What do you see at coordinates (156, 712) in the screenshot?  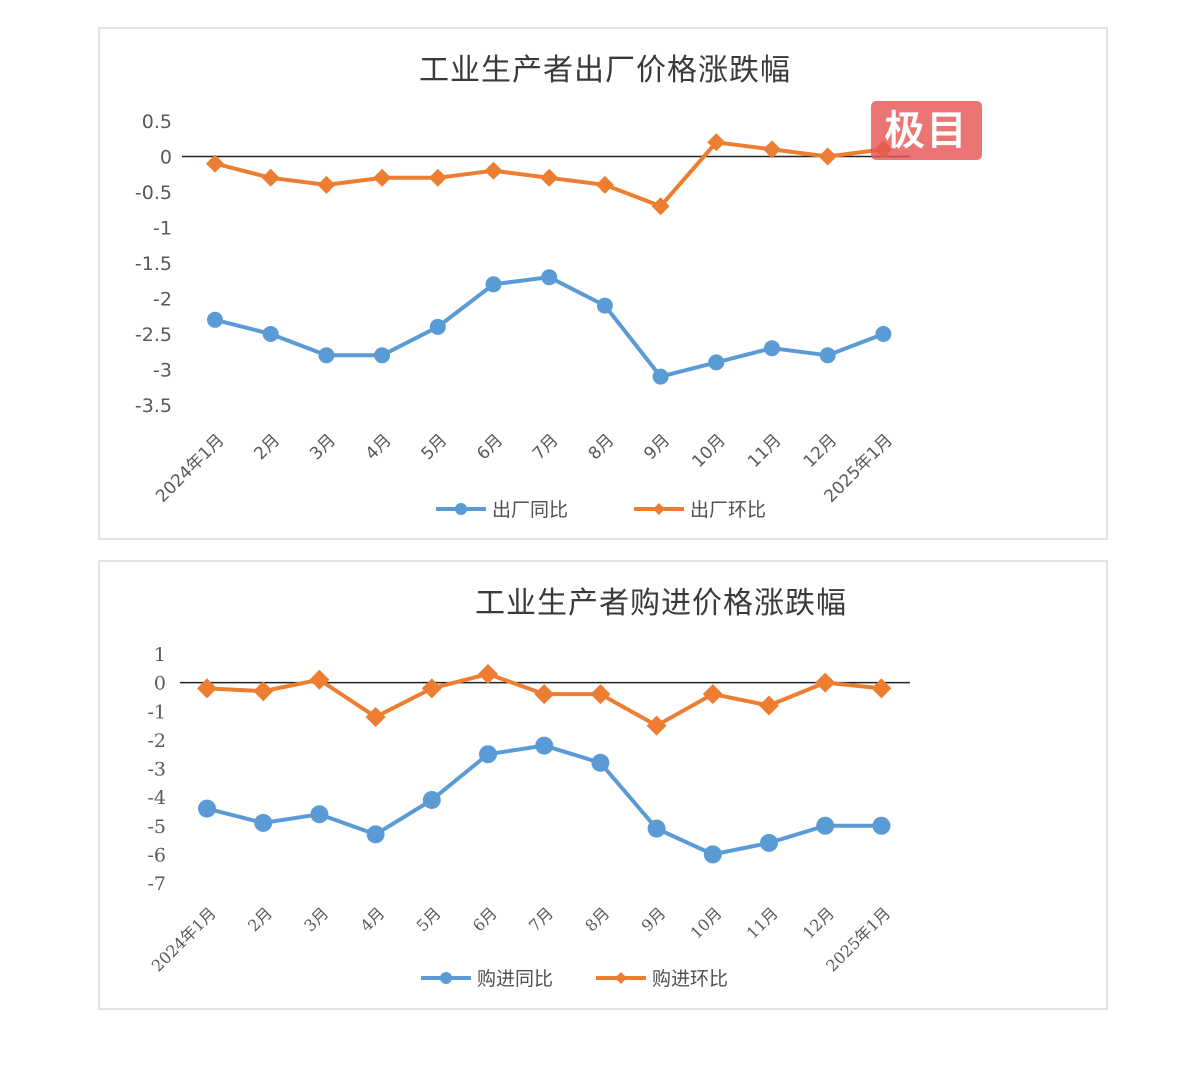 I see `y-axis-tick-label: -1` at bounding box center [156, 712].